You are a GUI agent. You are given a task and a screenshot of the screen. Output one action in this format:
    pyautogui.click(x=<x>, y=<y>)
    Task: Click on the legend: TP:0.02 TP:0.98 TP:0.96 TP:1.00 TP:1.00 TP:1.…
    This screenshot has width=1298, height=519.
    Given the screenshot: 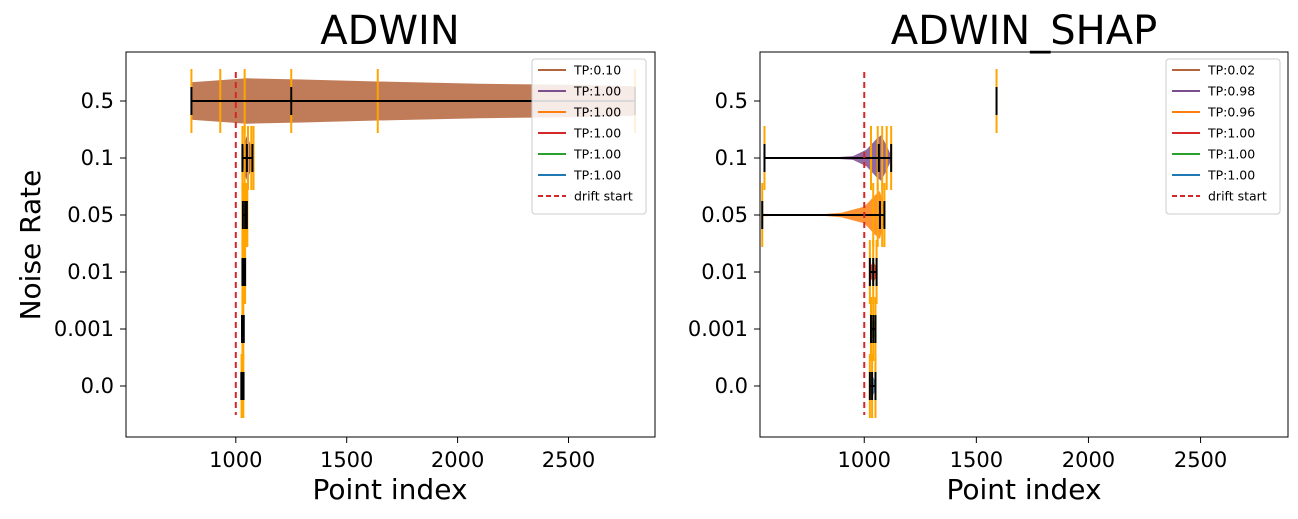 What is the action you would take?
    pyautogui.click(x=1223, y=136)
    